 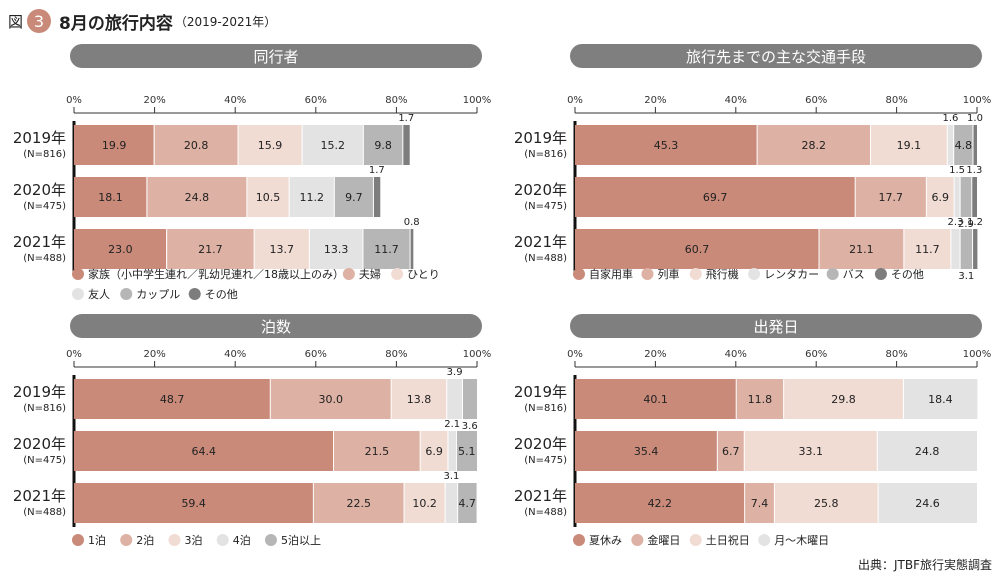 I want to click on data-label: 2.3, so click(x=956, y=222).